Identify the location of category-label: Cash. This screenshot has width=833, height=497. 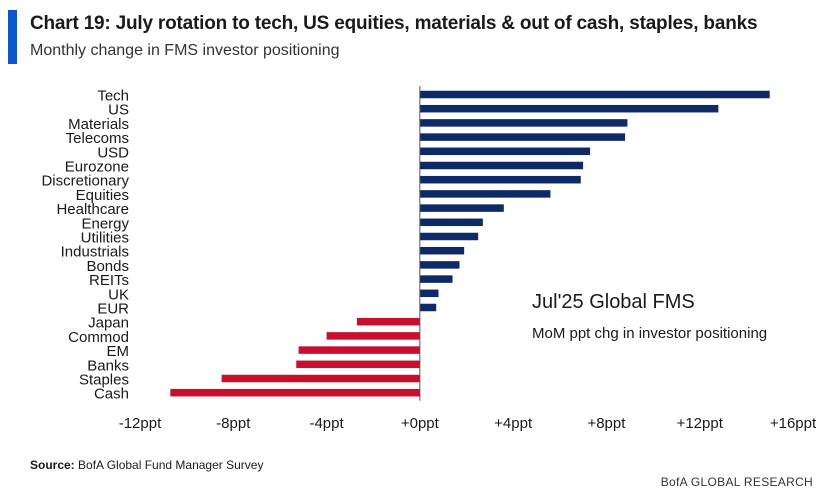
(111, 394).